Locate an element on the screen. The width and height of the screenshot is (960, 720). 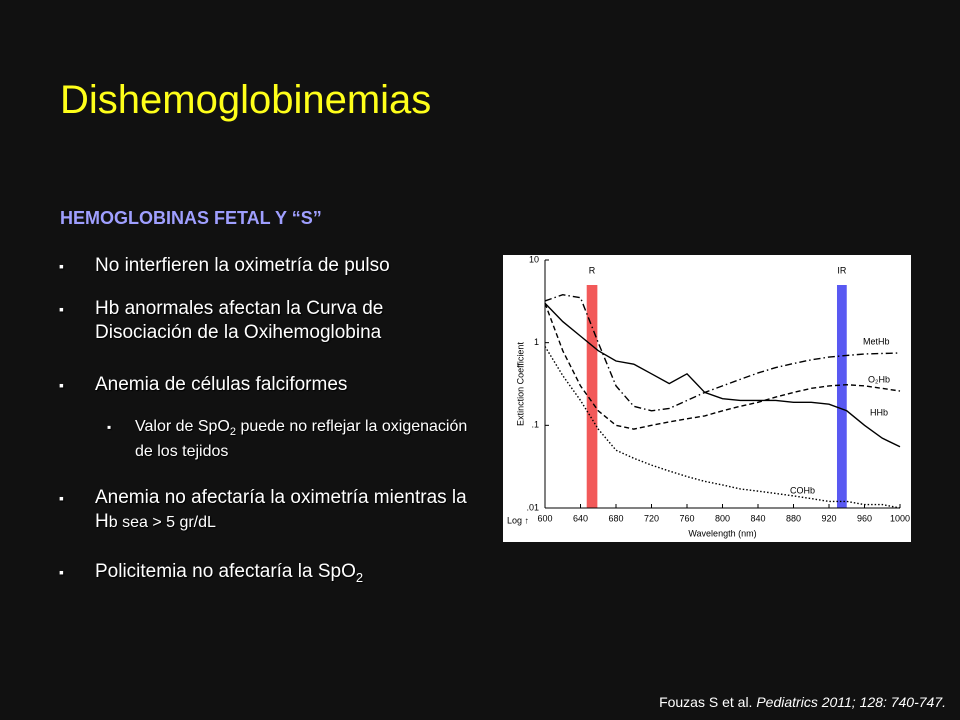
series-label: O₂Hb is located at coordinates (879, 379).